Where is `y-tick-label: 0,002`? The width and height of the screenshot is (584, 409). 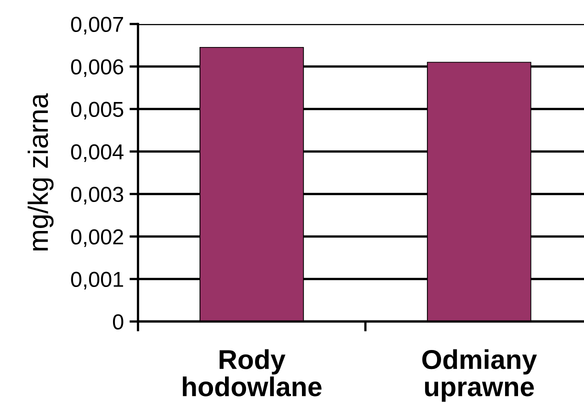 y-tick-label: 0,002 is located at coordinates (97, 238).